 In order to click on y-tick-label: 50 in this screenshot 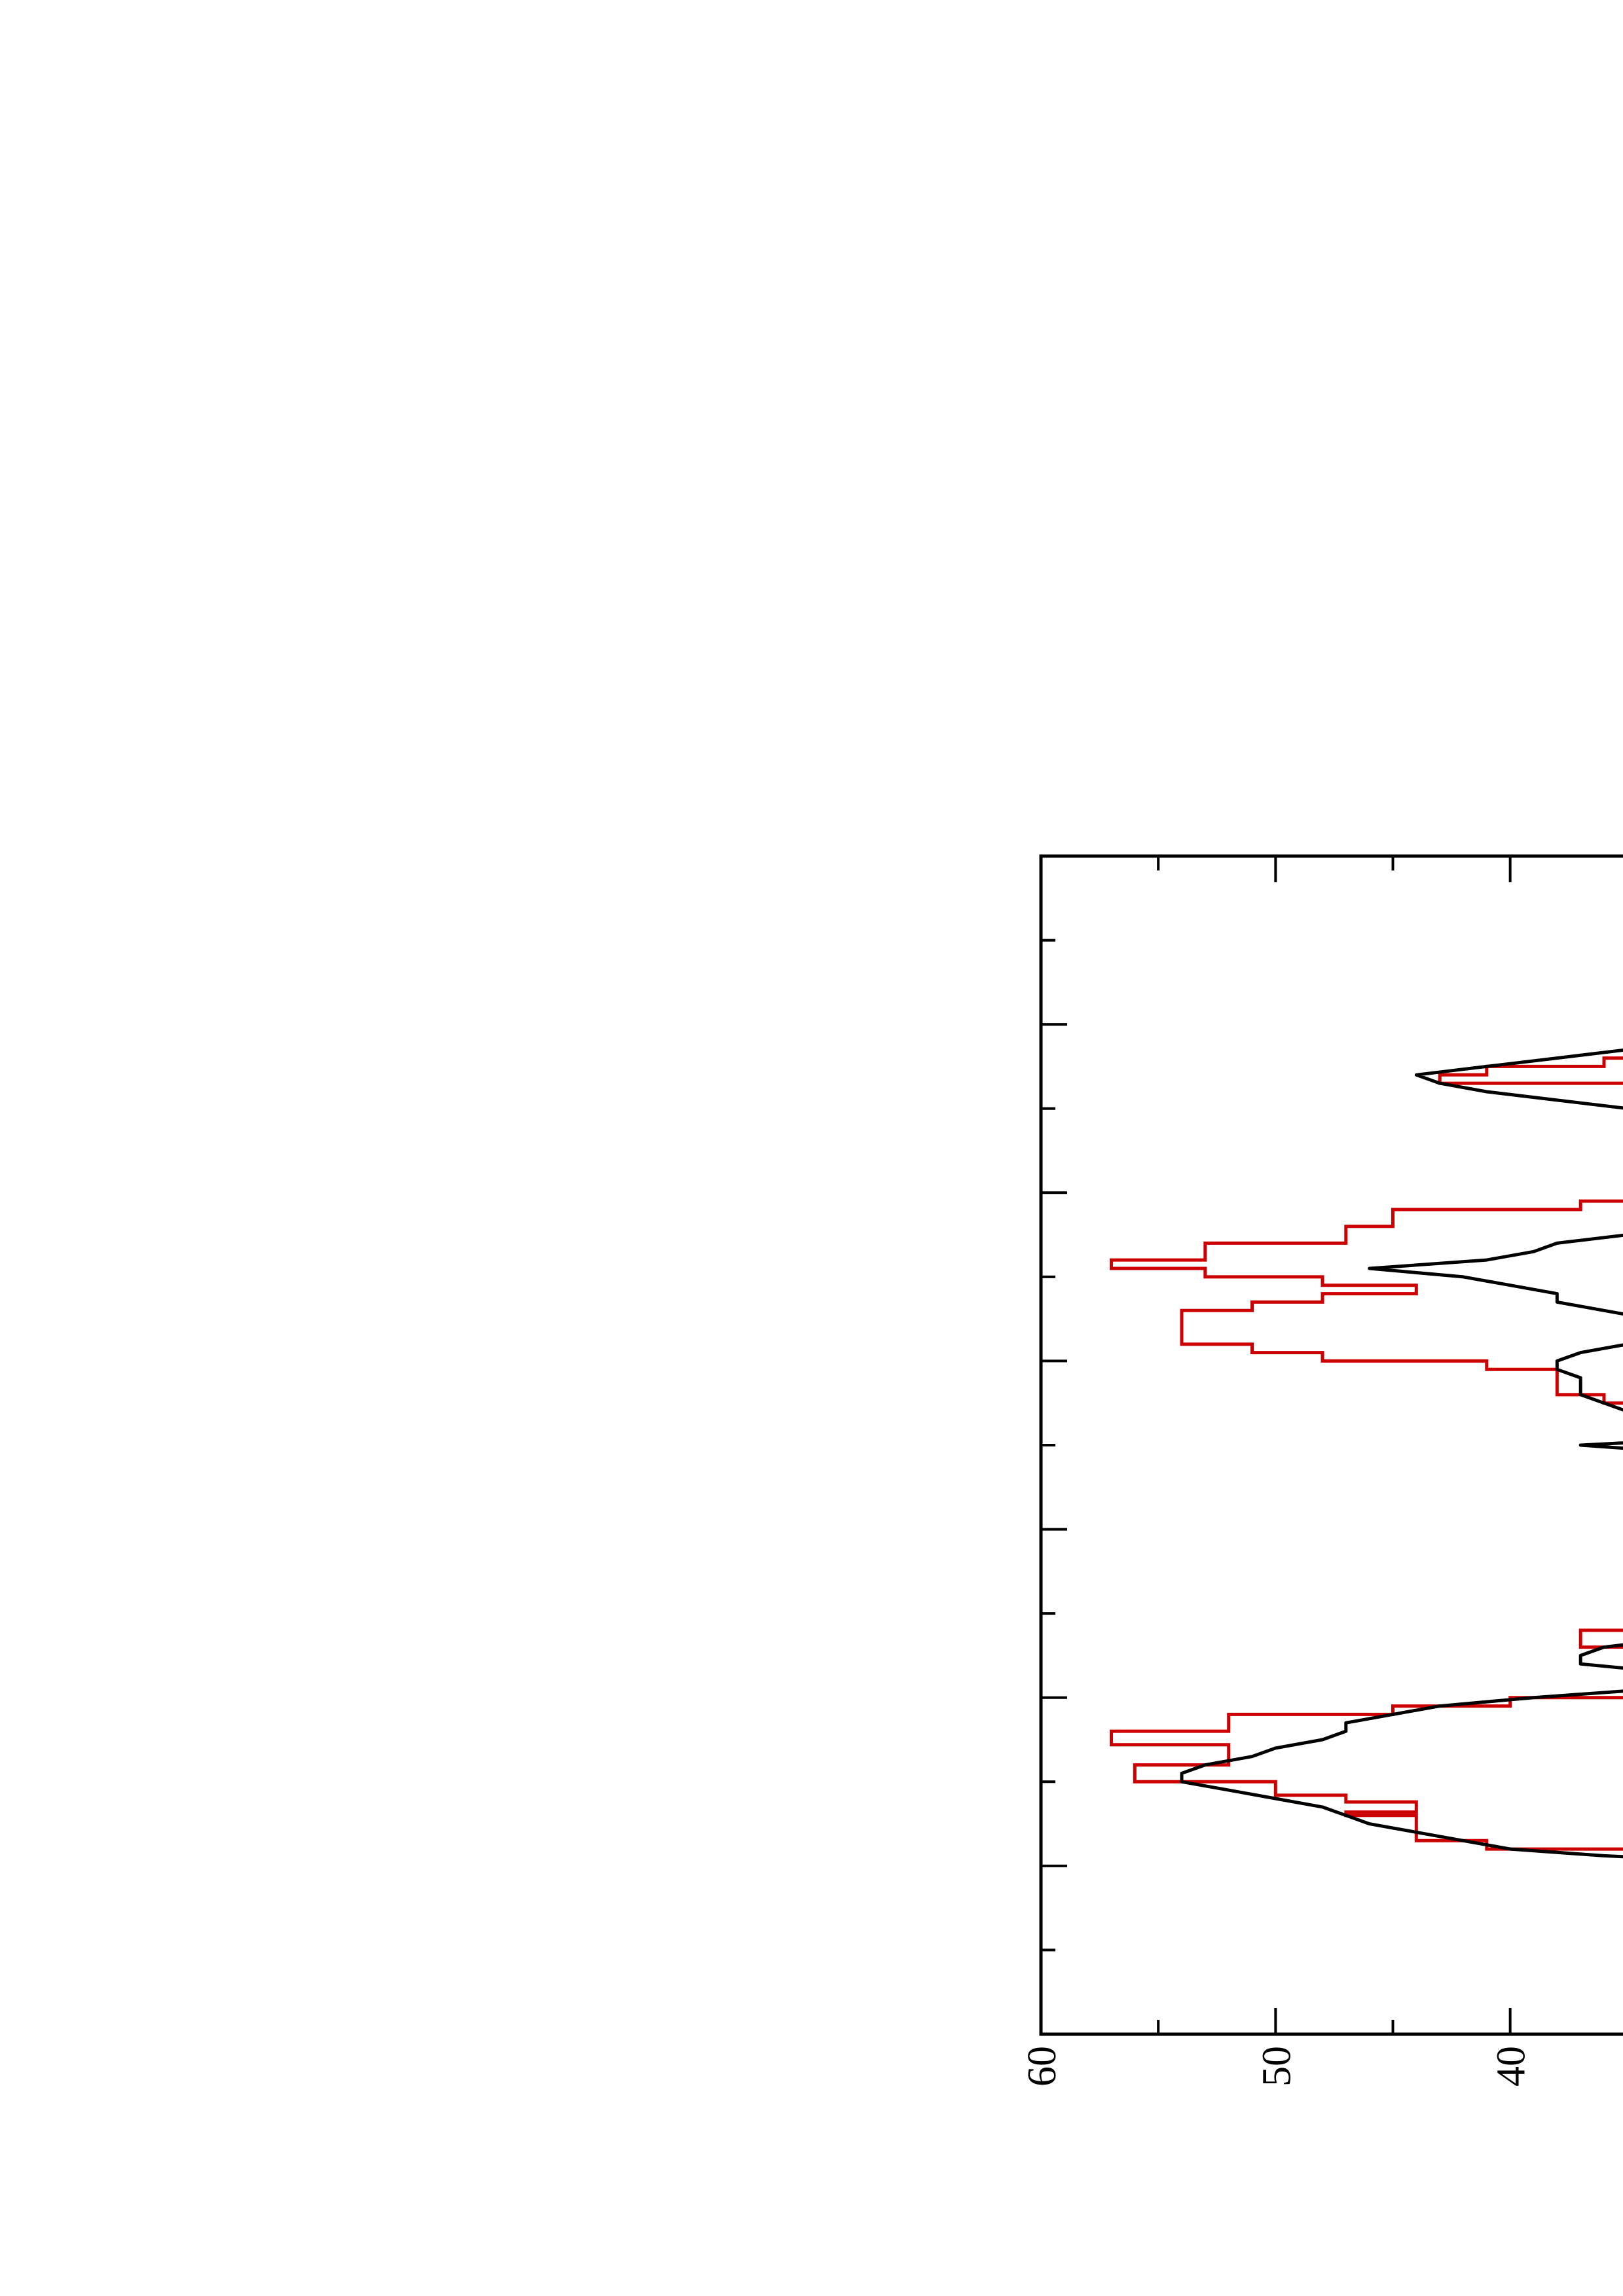, I will do `click(1276, 2066)`.